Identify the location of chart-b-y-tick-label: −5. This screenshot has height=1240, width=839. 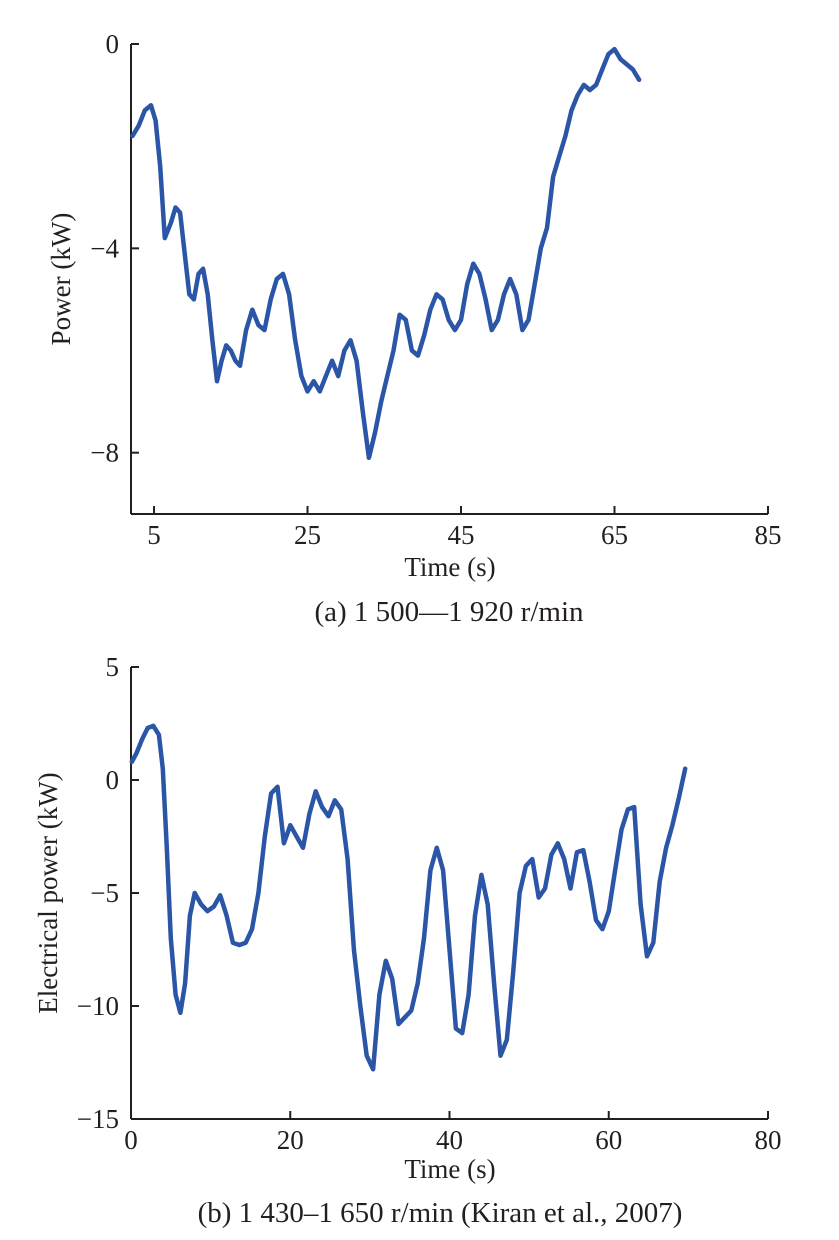
(104, 893).